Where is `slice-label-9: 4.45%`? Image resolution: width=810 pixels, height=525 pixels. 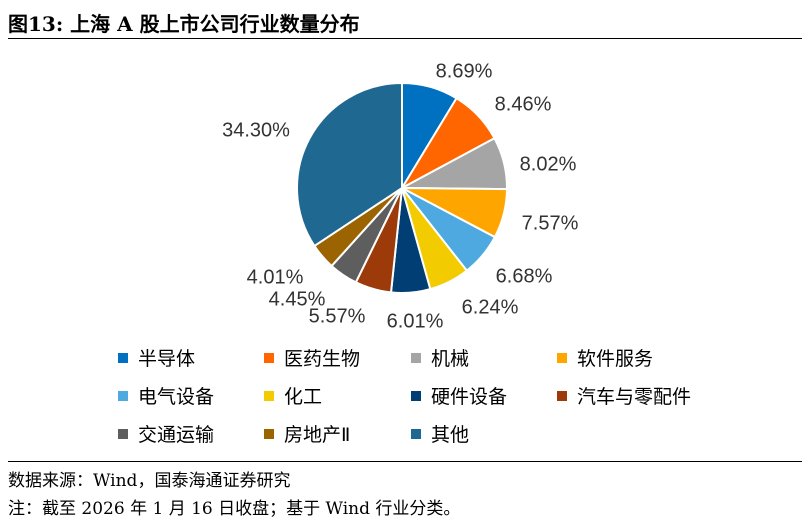 slice-label-9: 4.45% is located at coordinates (297, 299).